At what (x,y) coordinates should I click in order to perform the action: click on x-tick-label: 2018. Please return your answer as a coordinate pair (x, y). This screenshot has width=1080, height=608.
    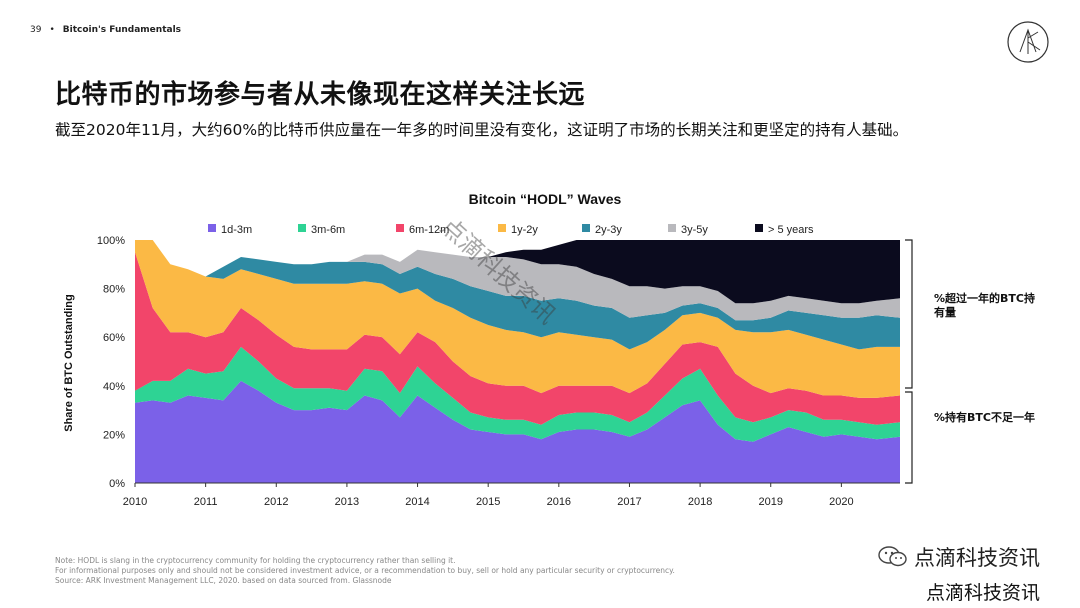
    Looking at the image, I should click on (700, 502).